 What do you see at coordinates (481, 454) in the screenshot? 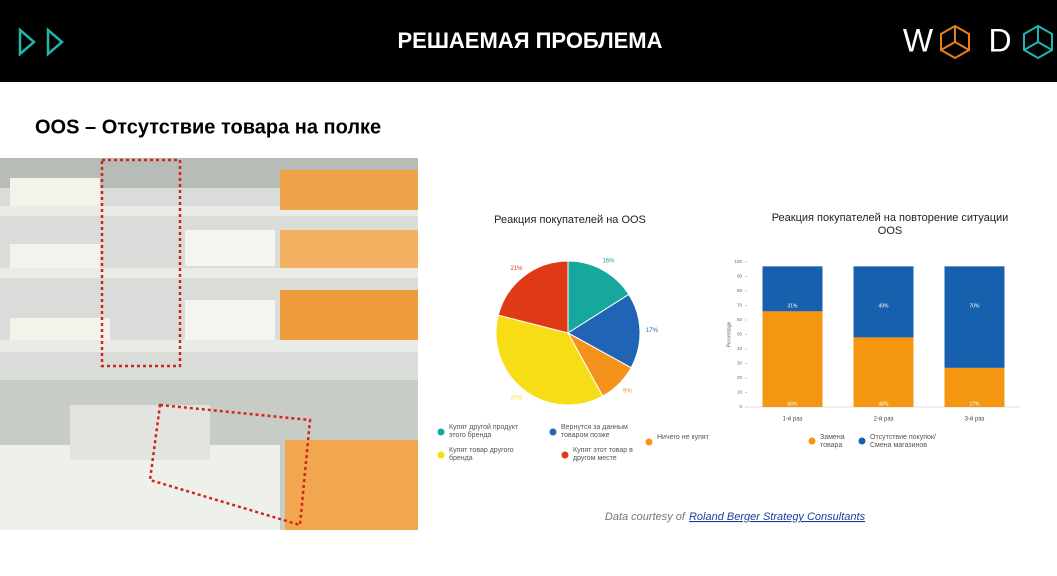
I see `legend-label: Купят товар другого бренда` at bounding box center [481, 454].